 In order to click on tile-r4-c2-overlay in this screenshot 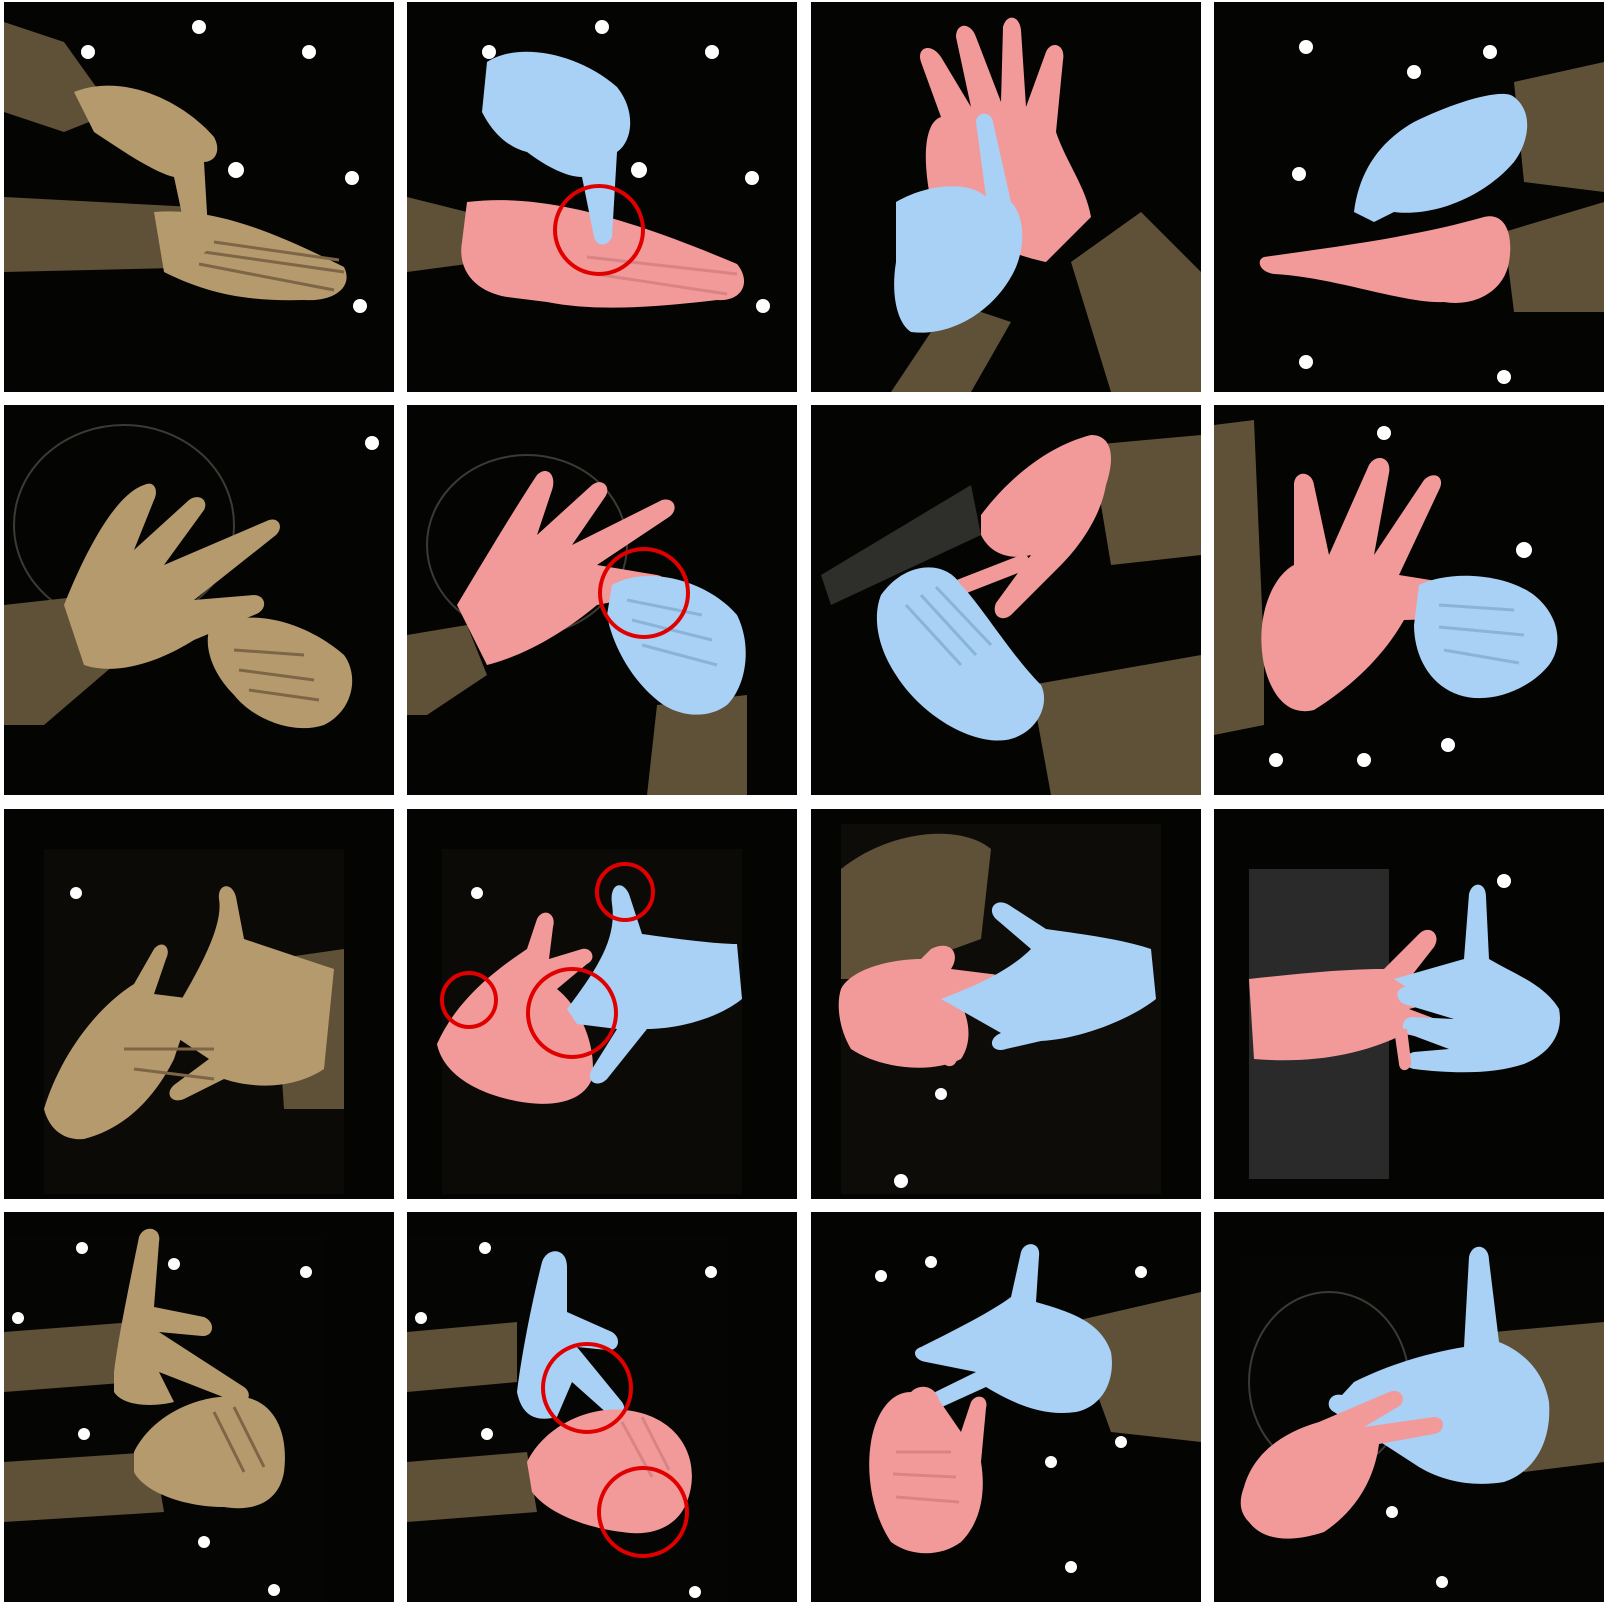, I will do `click(602, 1407)`.